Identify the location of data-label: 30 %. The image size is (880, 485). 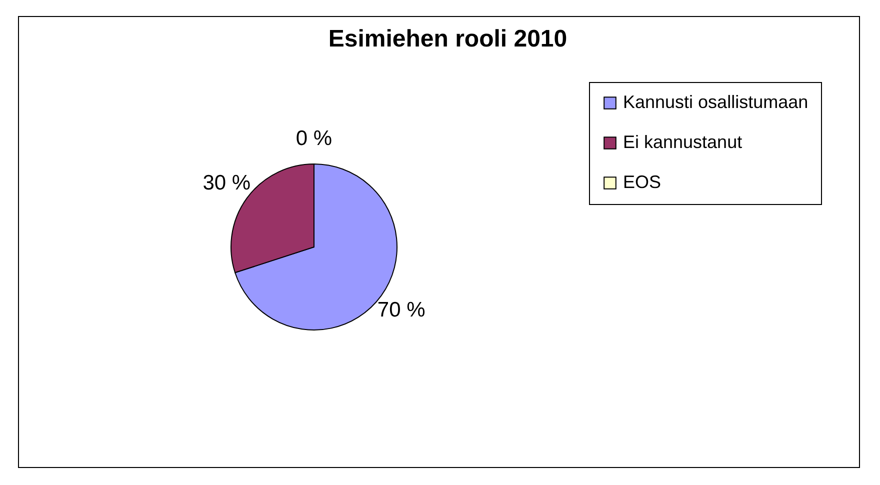
(226, 183).